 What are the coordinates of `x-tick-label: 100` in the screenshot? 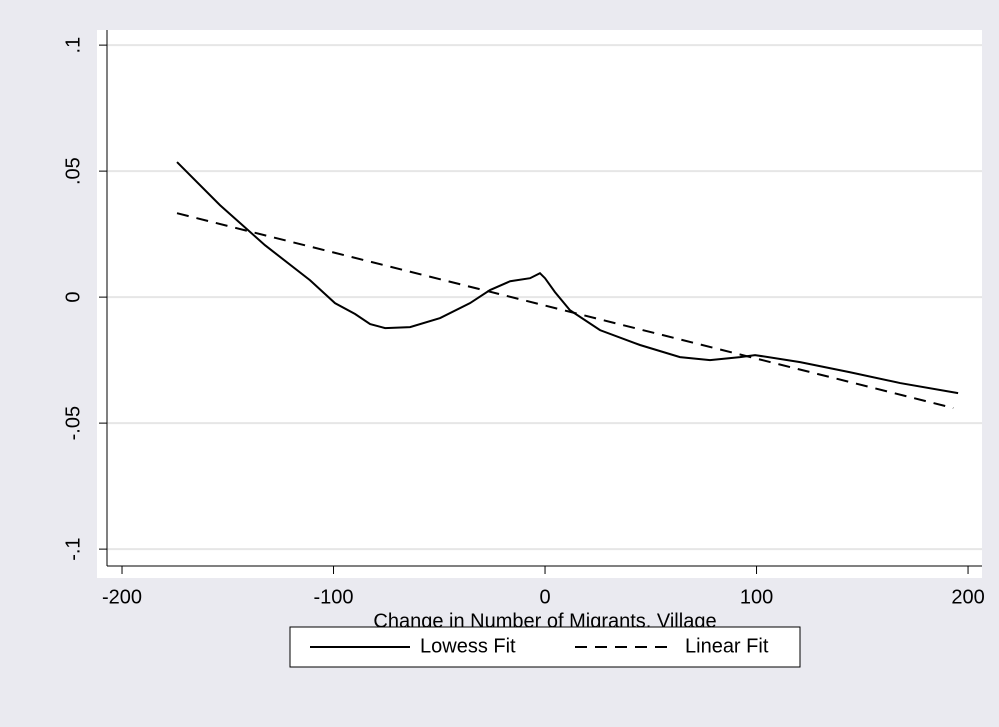 It's located at (756, 597).